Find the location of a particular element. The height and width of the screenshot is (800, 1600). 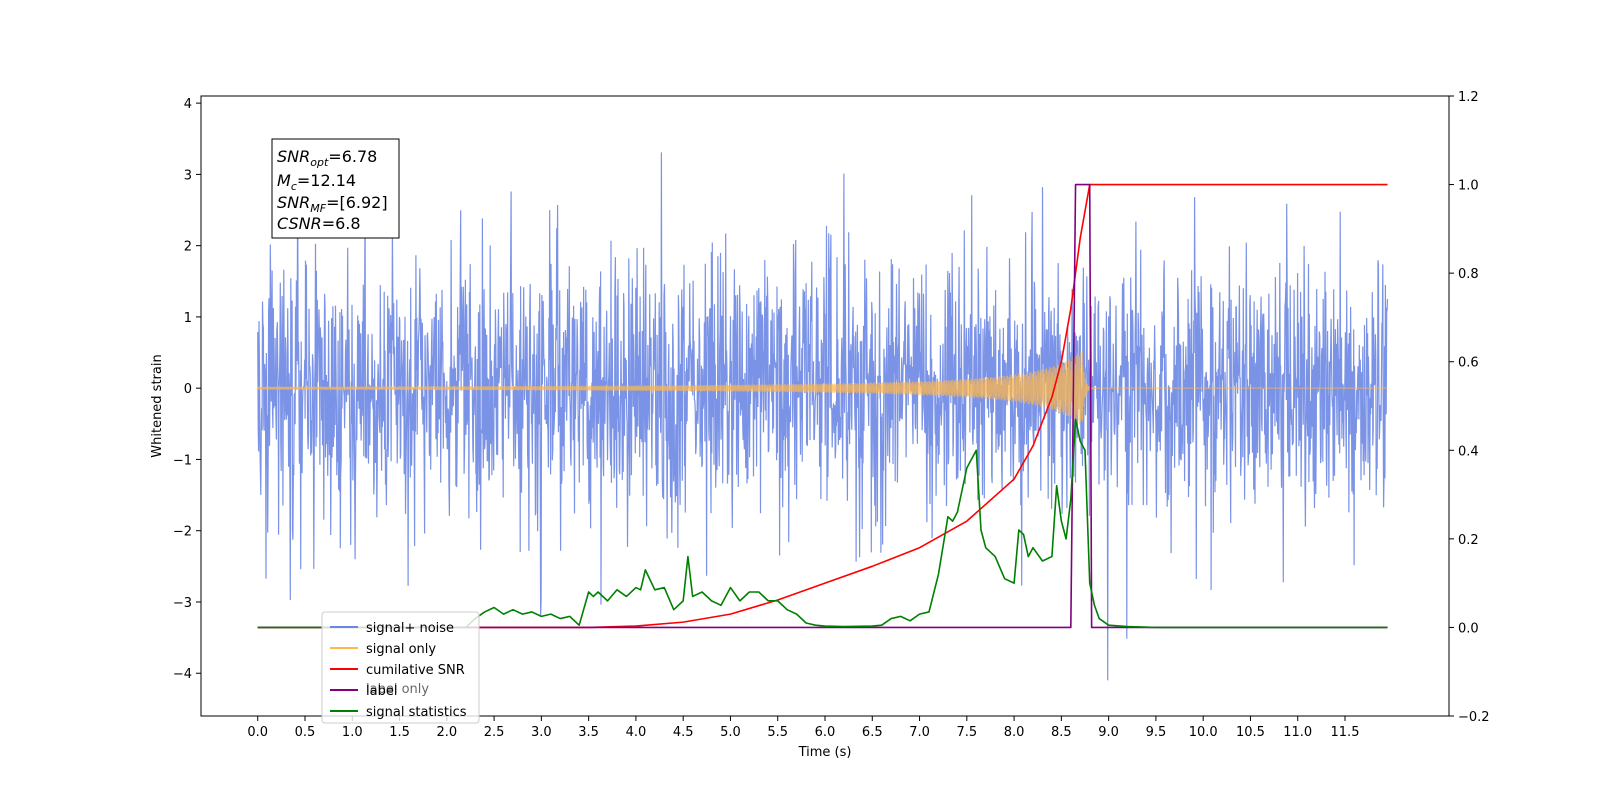

x-tick-label: 2.5 is located at coordinates (494, 732).